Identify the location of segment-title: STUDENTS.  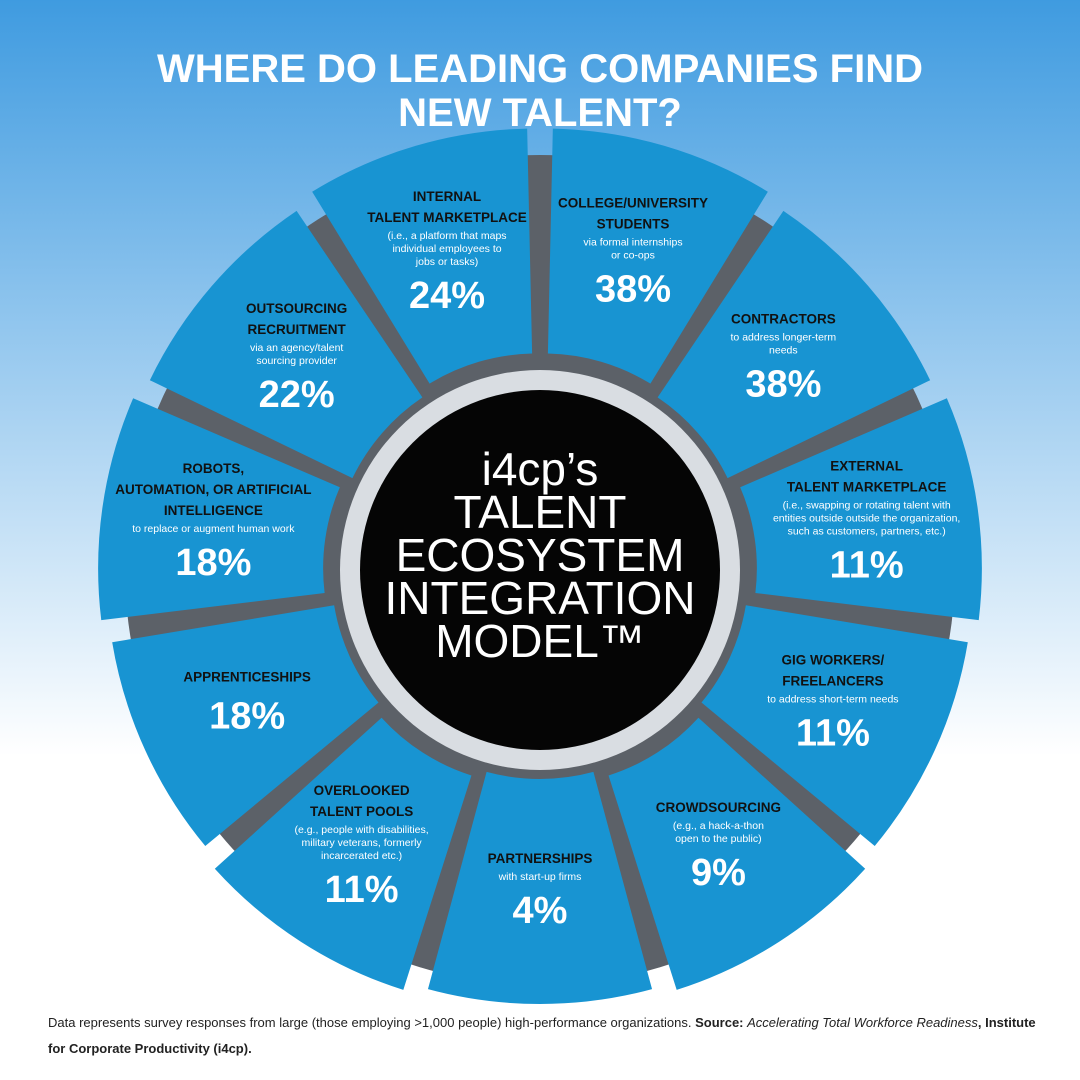
(633, 223).